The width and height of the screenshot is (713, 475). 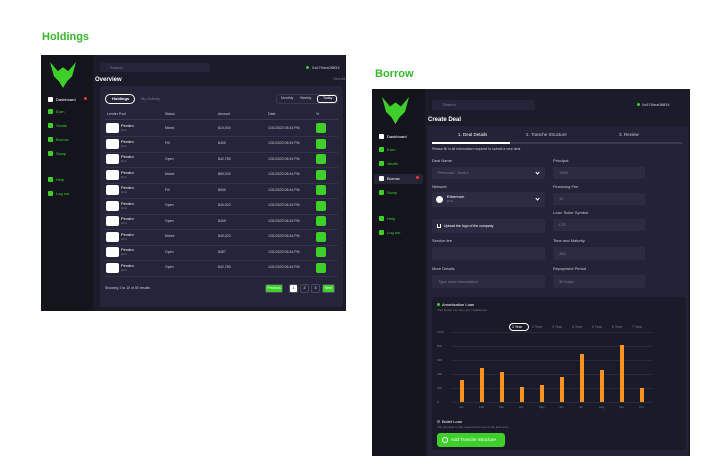 What do you see at coordinates (557, 326) in the screenshot?
I see `period-tab: 3 Year` at bounding box center [557, 326].